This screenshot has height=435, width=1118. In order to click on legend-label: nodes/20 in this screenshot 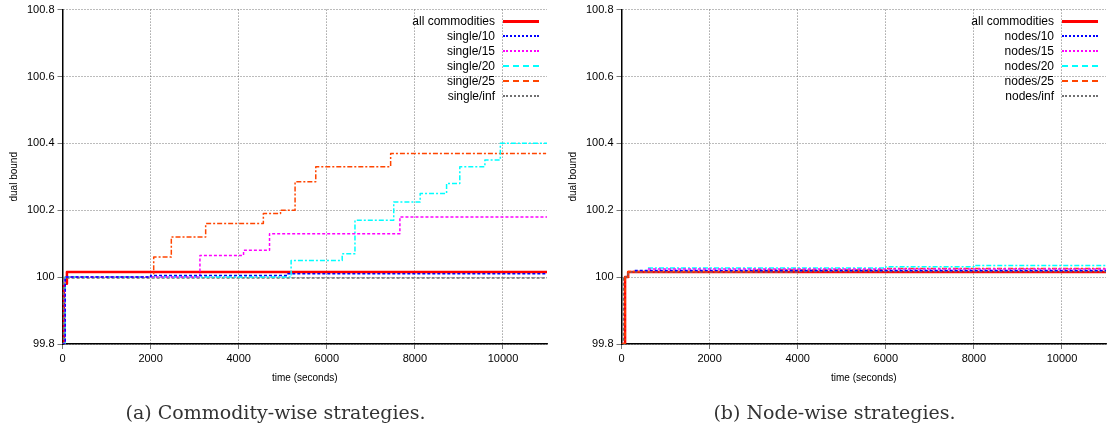, I will do `click(1029, 66)`.